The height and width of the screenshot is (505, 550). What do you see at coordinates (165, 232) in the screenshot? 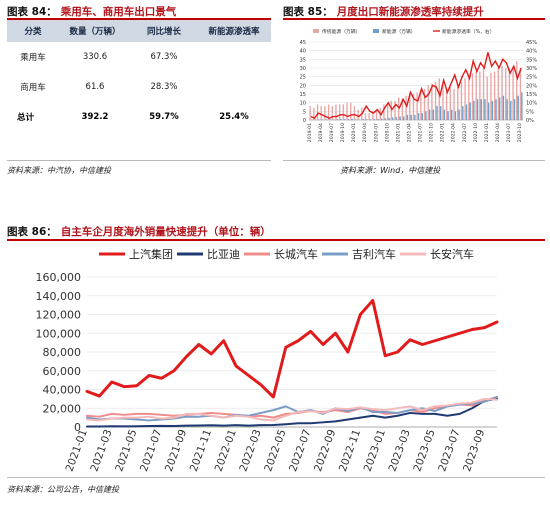
I see `figure-86-title: 自主车企月度海外销量快速提升（单位：辆）` at bounding box center [165, 232].